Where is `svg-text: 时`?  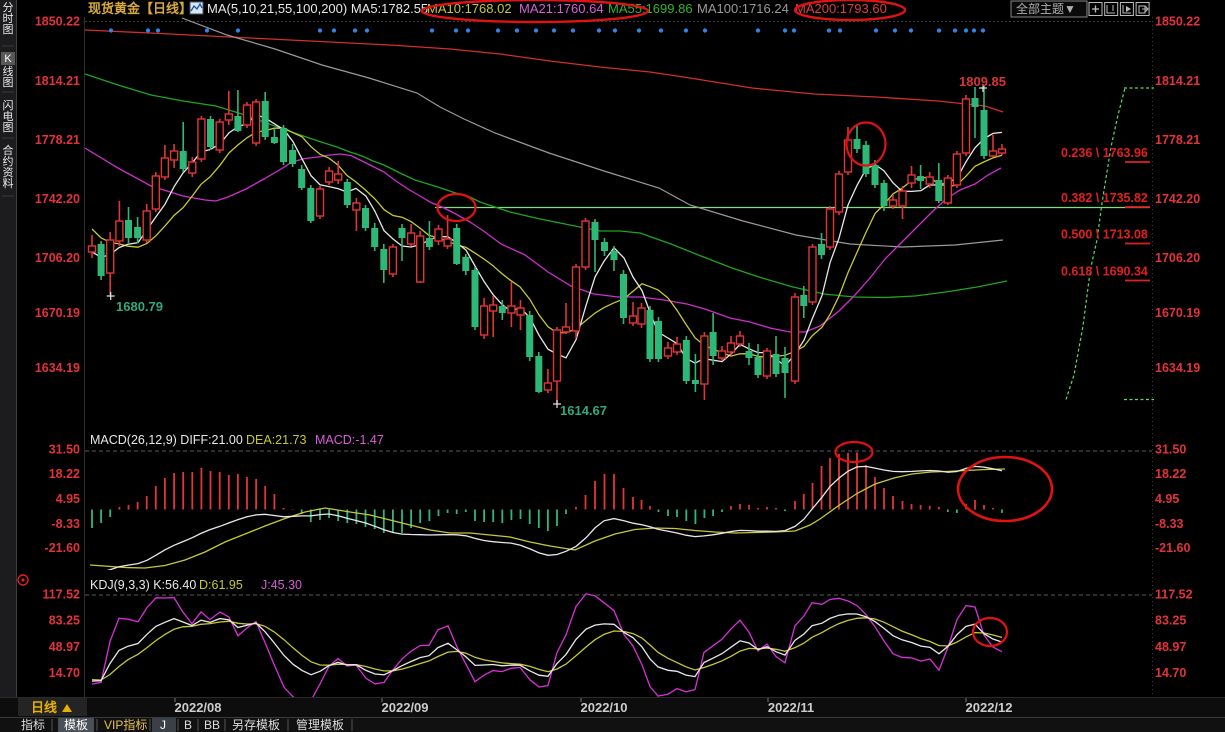
svg-text: 时 is located at coordinates (8, 18).